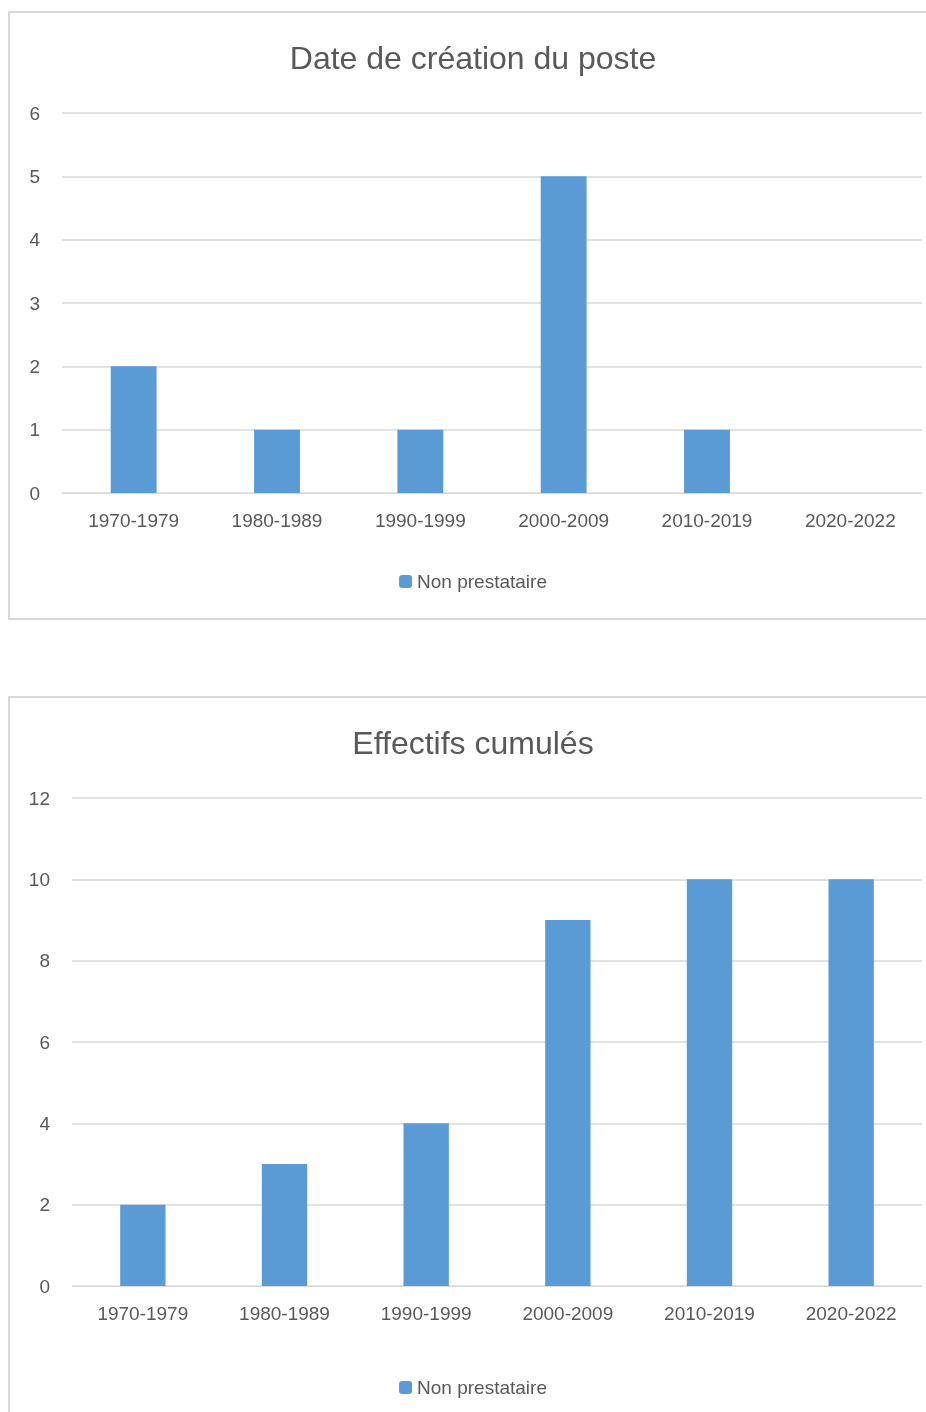 This screenshot has width=926, height=1412. I want to click on y-tick-label: 10, so click(39, 879).